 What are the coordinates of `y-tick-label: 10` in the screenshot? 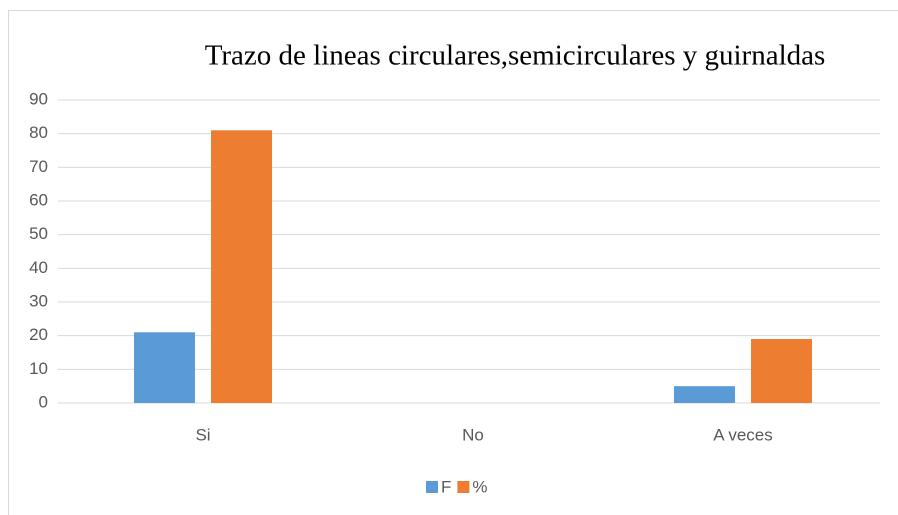 It's located at (38, 368).